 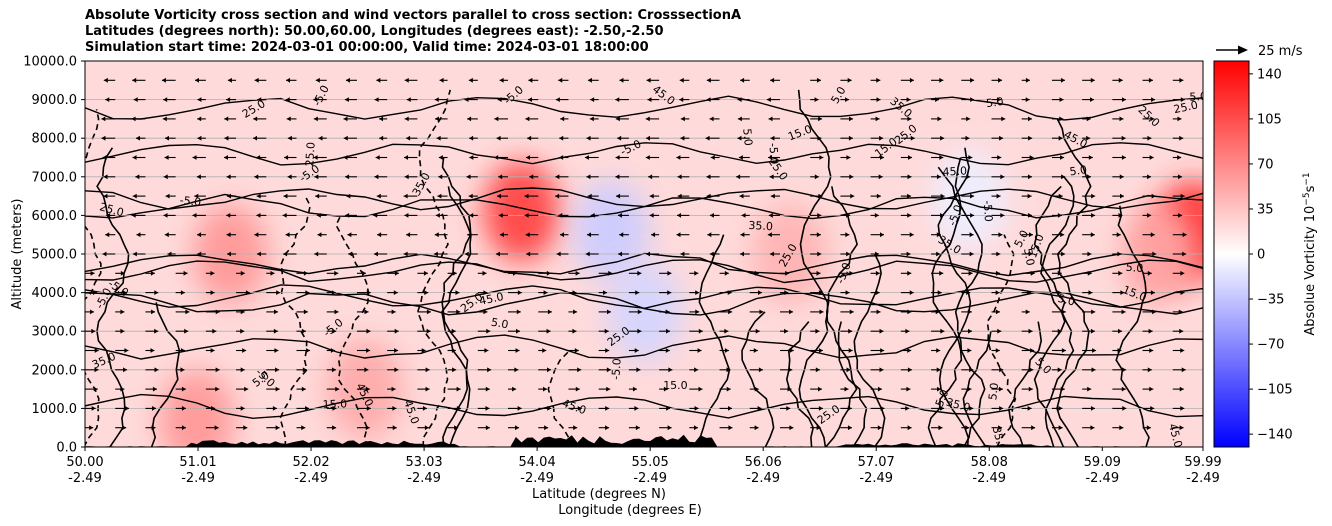 I want to click on quiver-key: 25 m/s, so click(x=1259, y=51).